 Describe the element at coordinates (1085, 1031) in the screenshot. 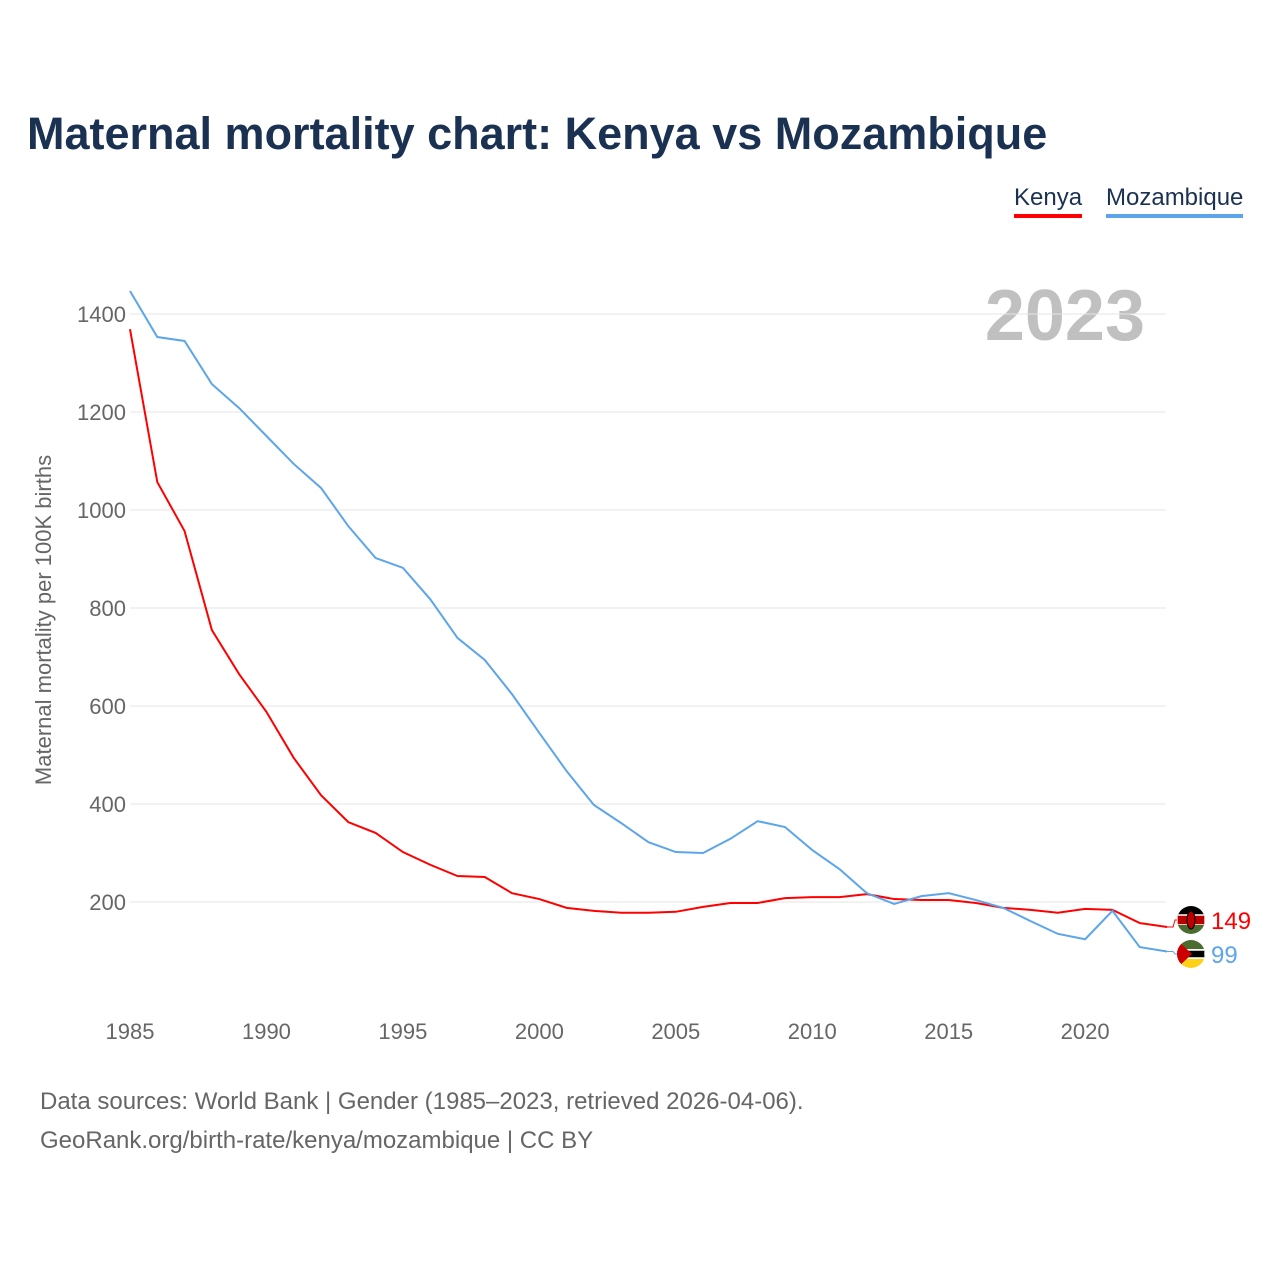

I see `x-tick-label: 2020` at that location.